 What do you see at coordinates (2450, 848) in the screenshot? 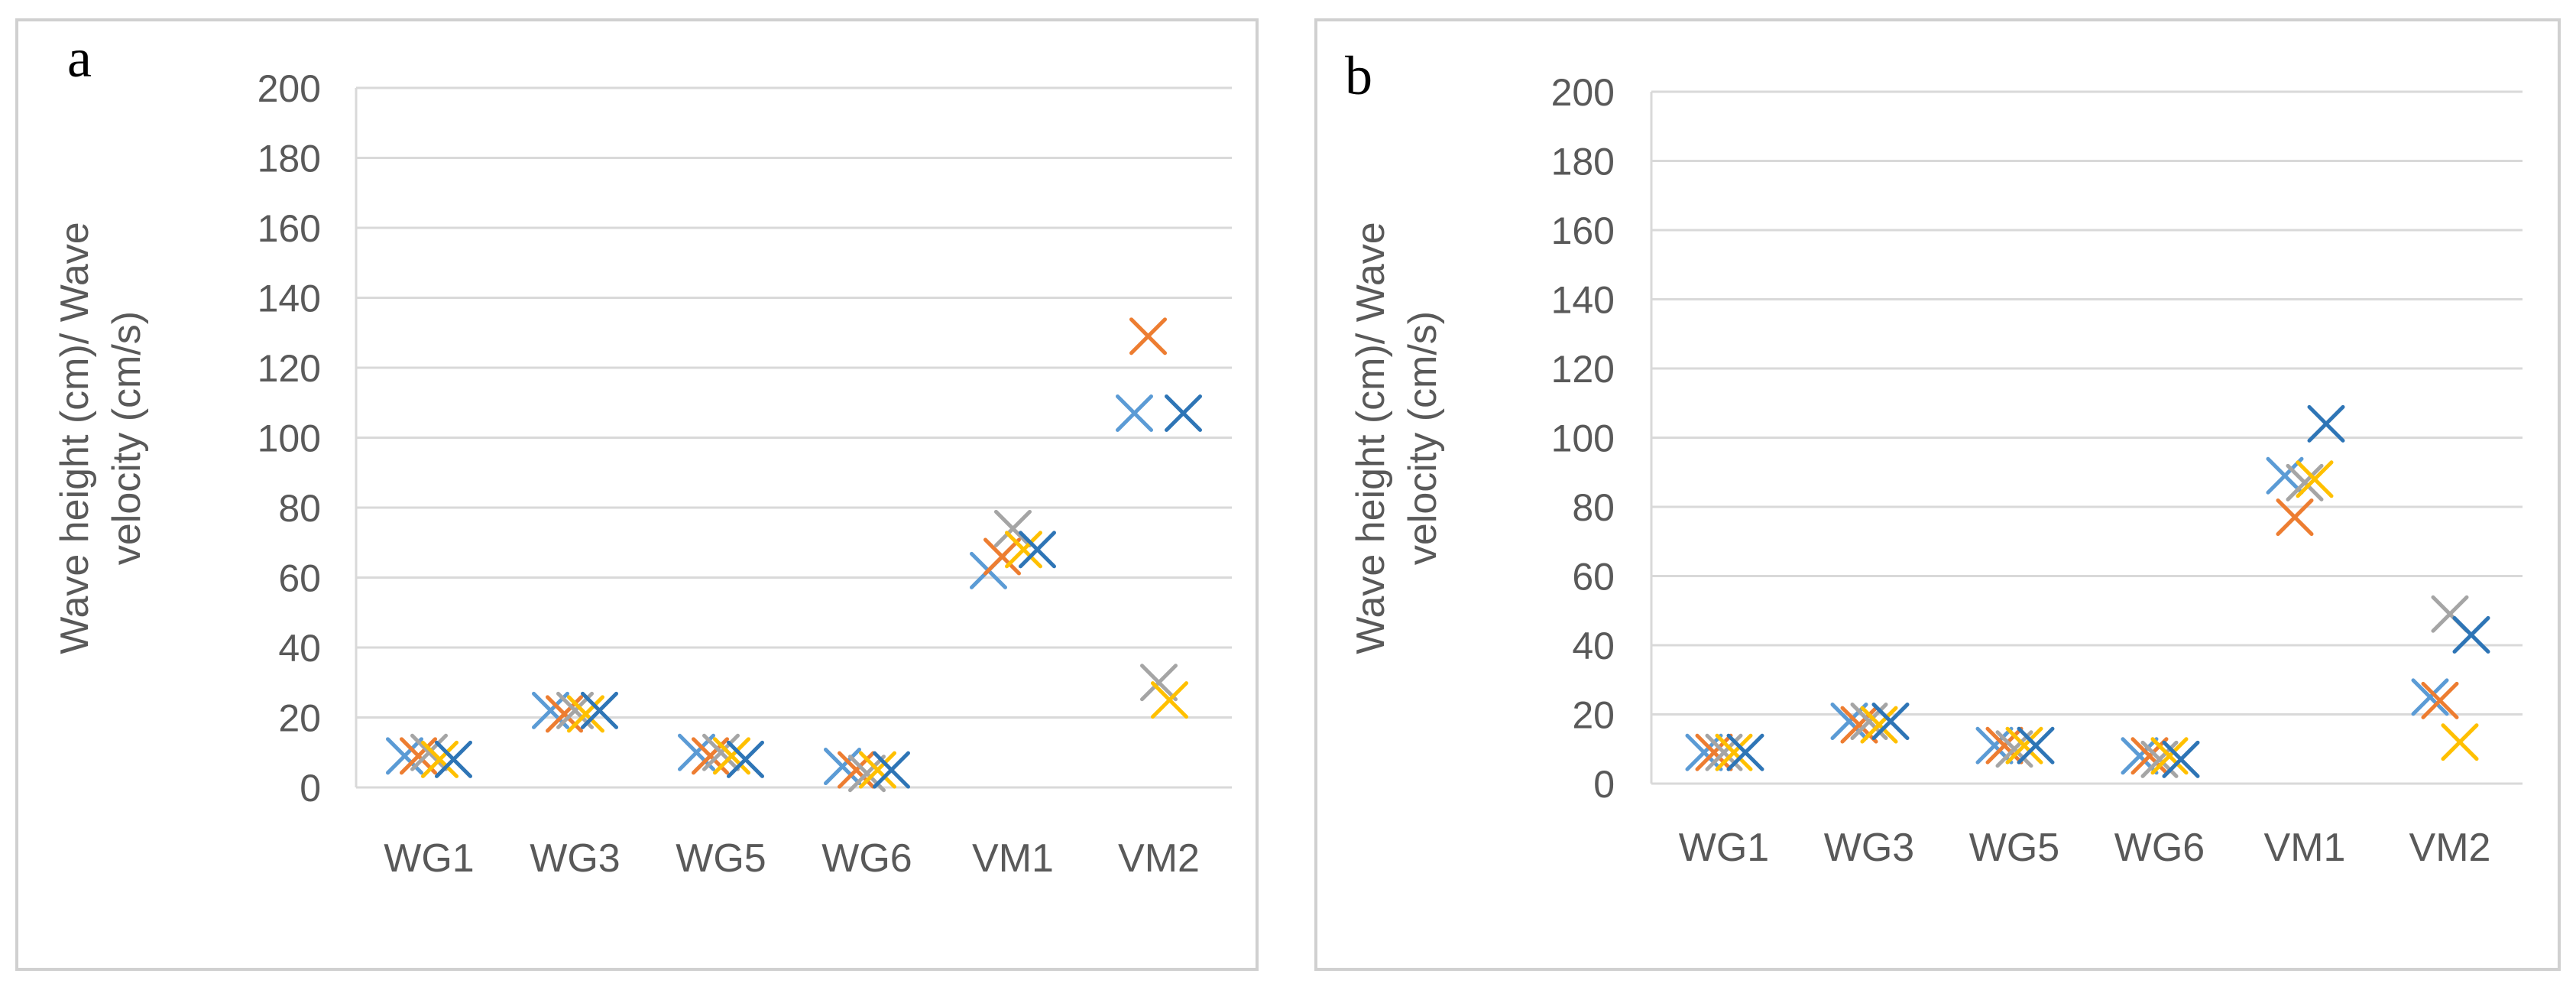
I see `x-tick-label: VM2` at bounding box center [2450, 848].